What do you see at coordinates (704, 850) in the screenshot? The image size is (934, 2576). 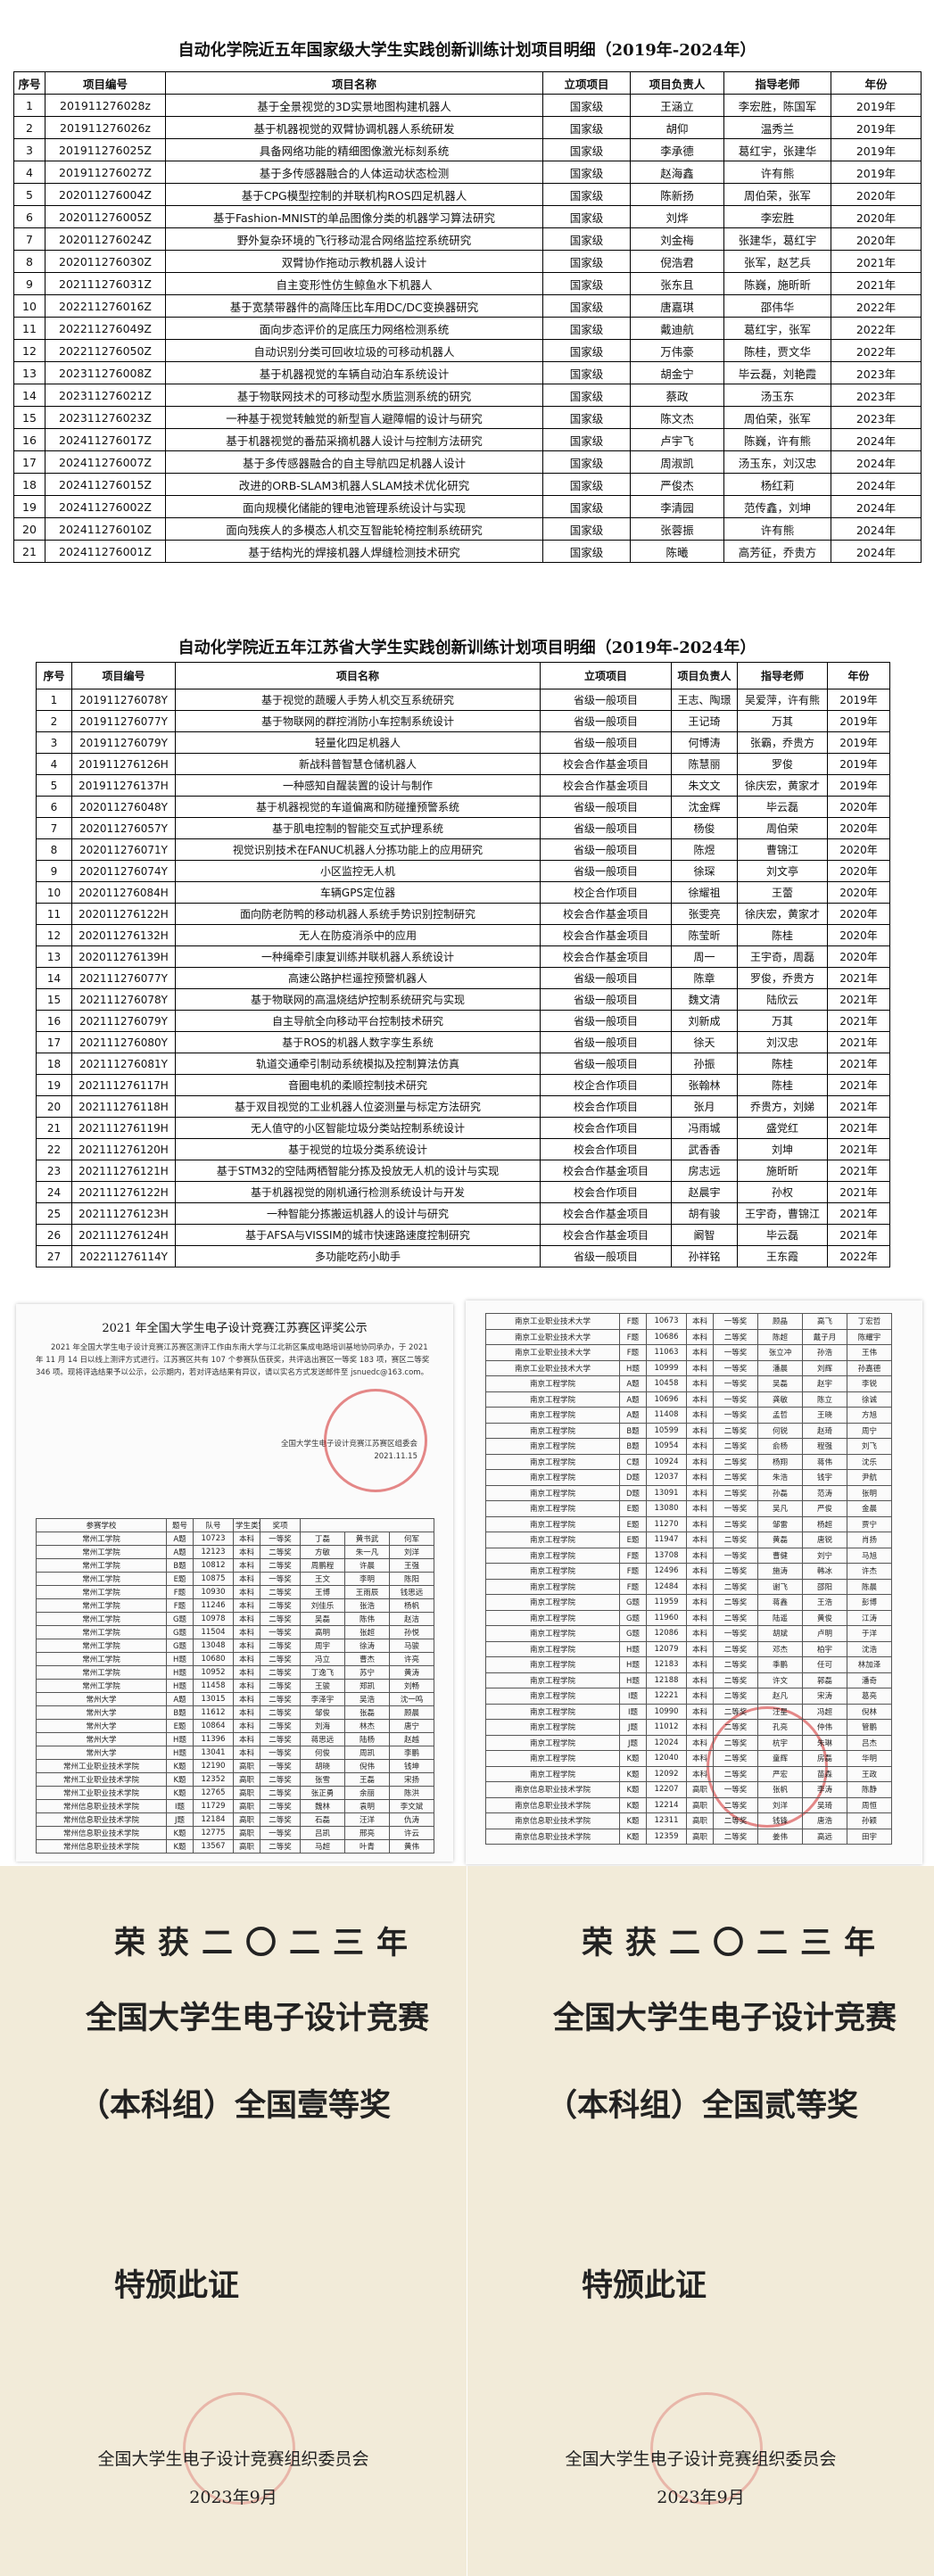 I see `table-cell: 陈煜` at bounding box center [704, 850].